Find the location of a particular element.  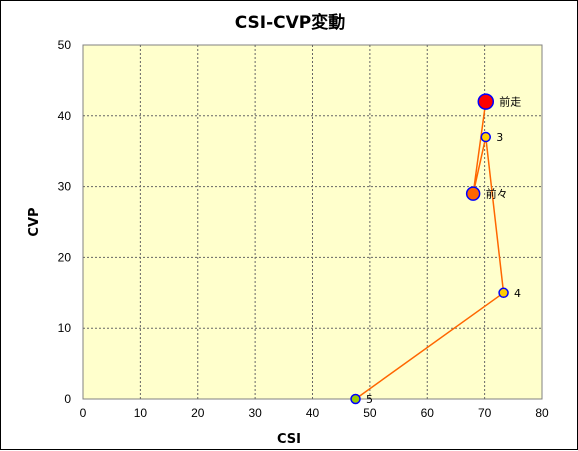

x-tick-label: 60 is located at coordinates (428, 413).